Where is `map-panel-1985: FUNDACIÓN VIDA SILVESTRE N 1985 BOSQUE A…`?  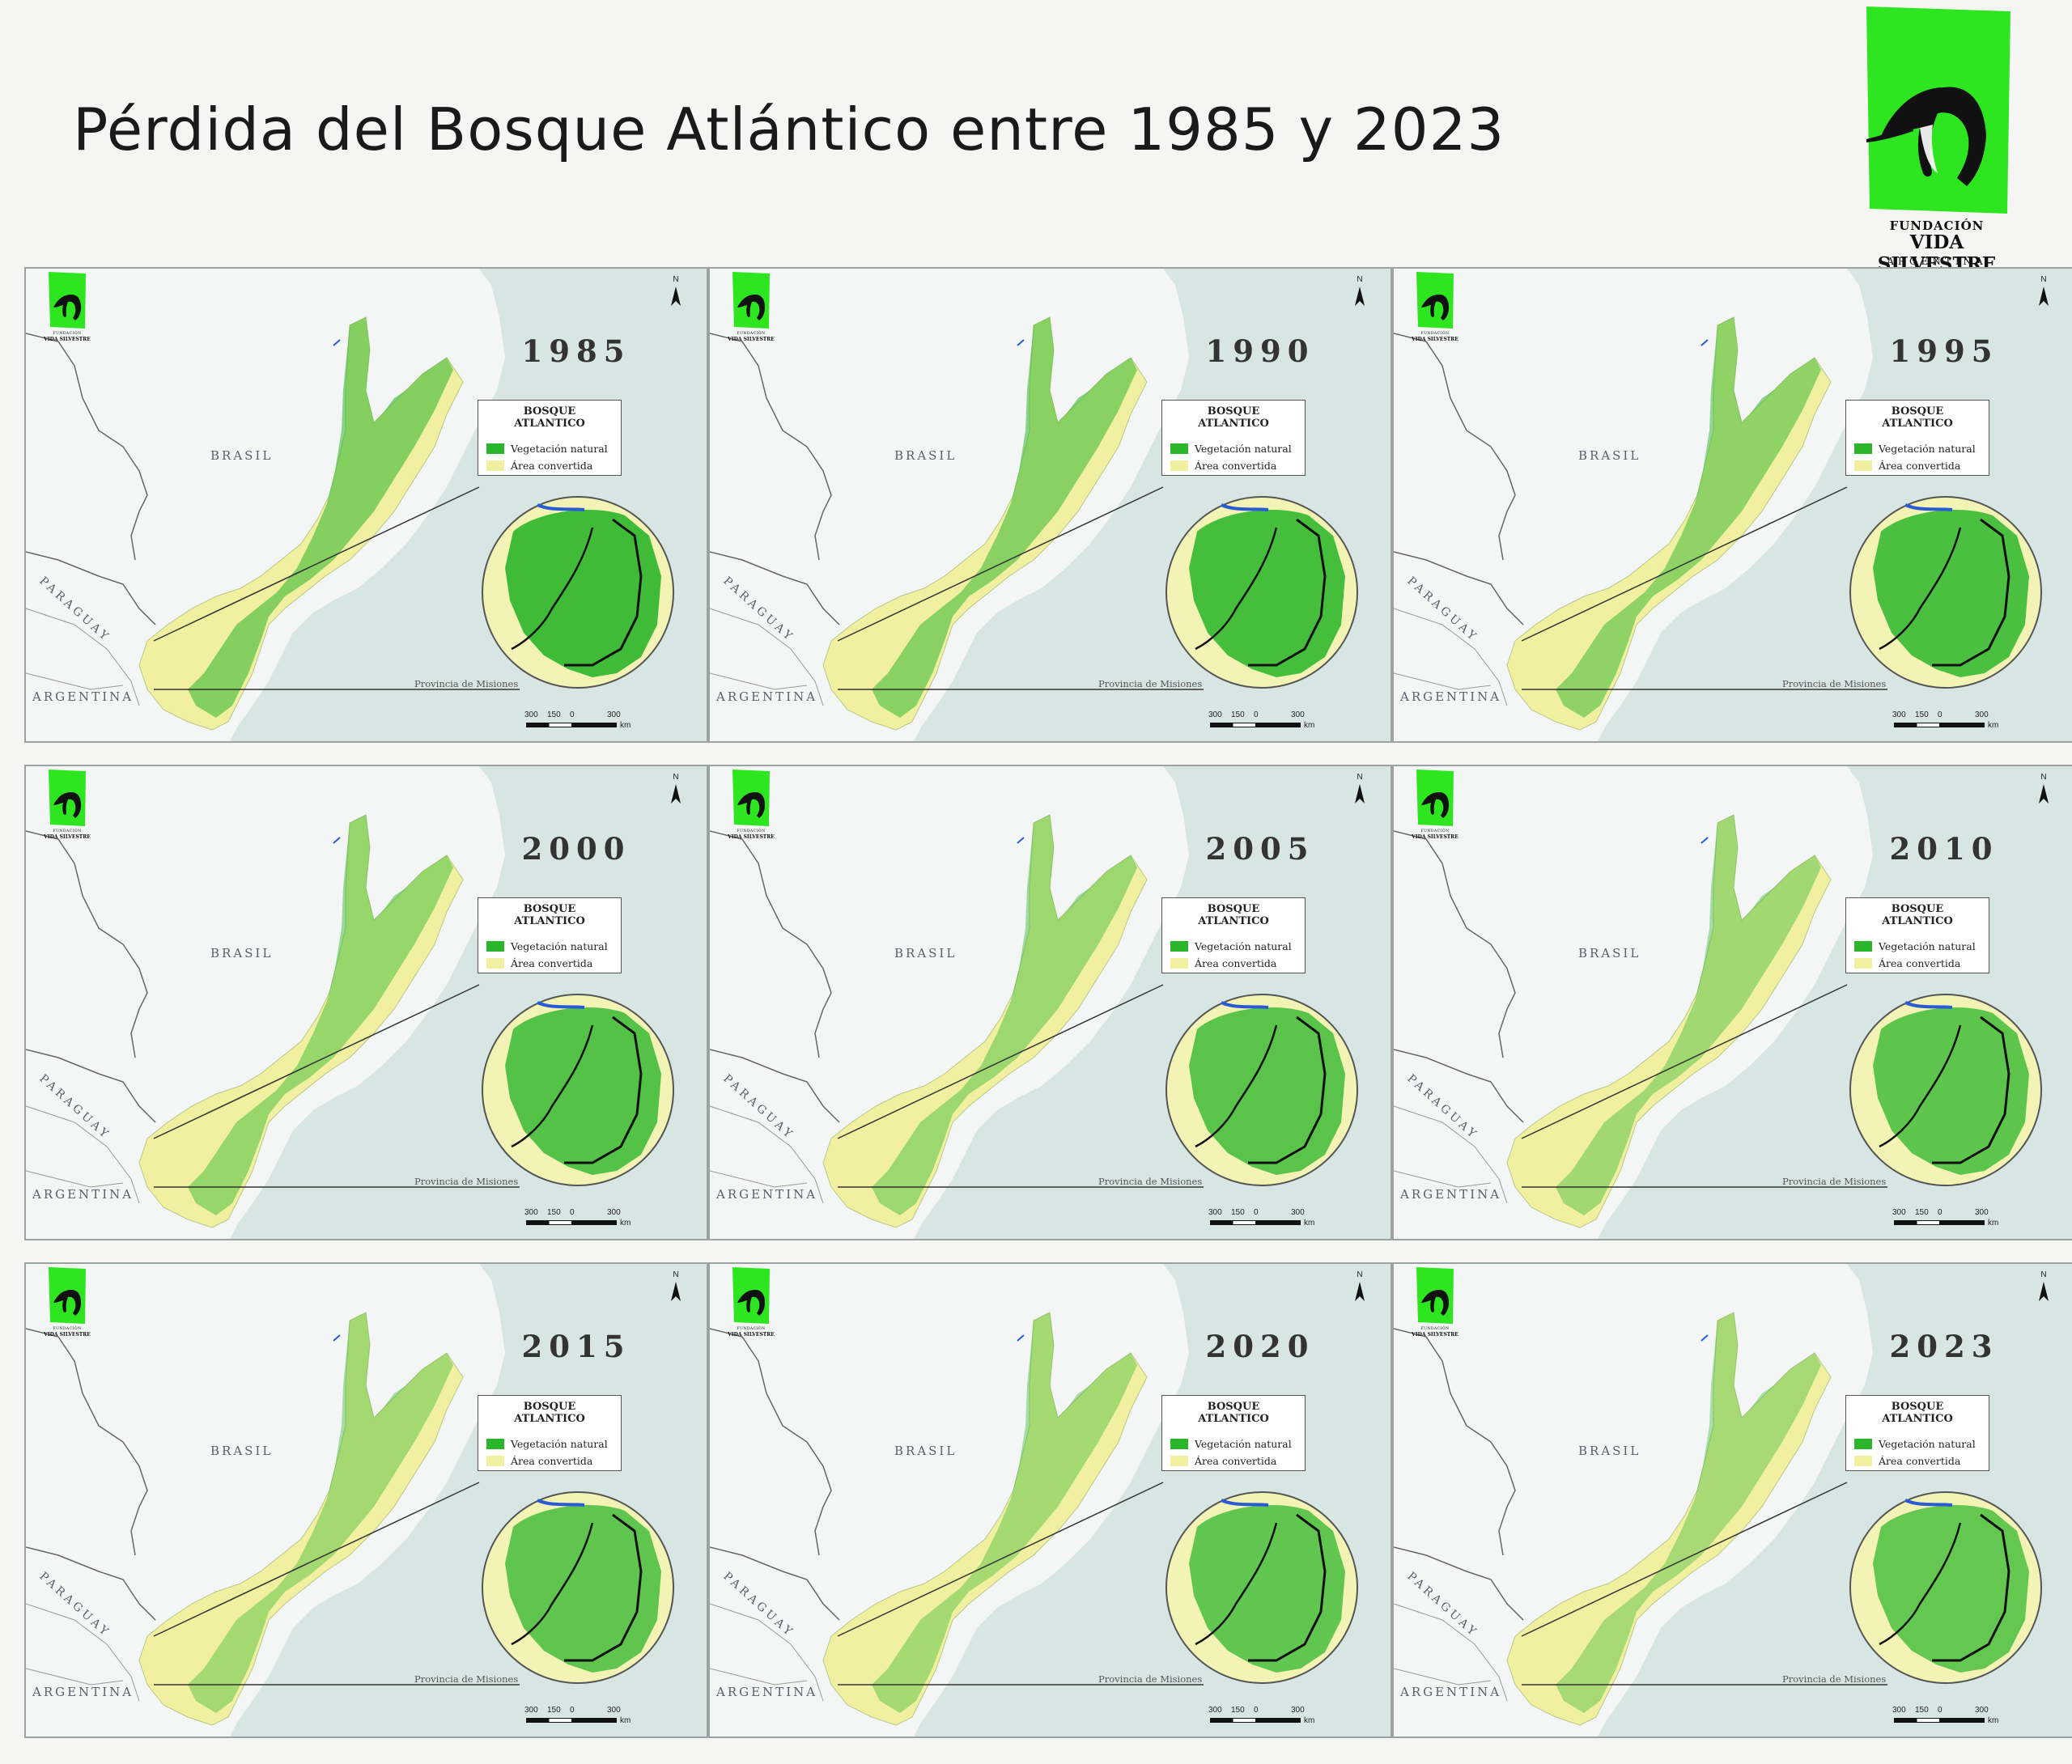 map-panel-1985: FUNDACIÓN VIDA SILVESTRE N 1985 BOSQUE A… is located at coordinates (366, 505).